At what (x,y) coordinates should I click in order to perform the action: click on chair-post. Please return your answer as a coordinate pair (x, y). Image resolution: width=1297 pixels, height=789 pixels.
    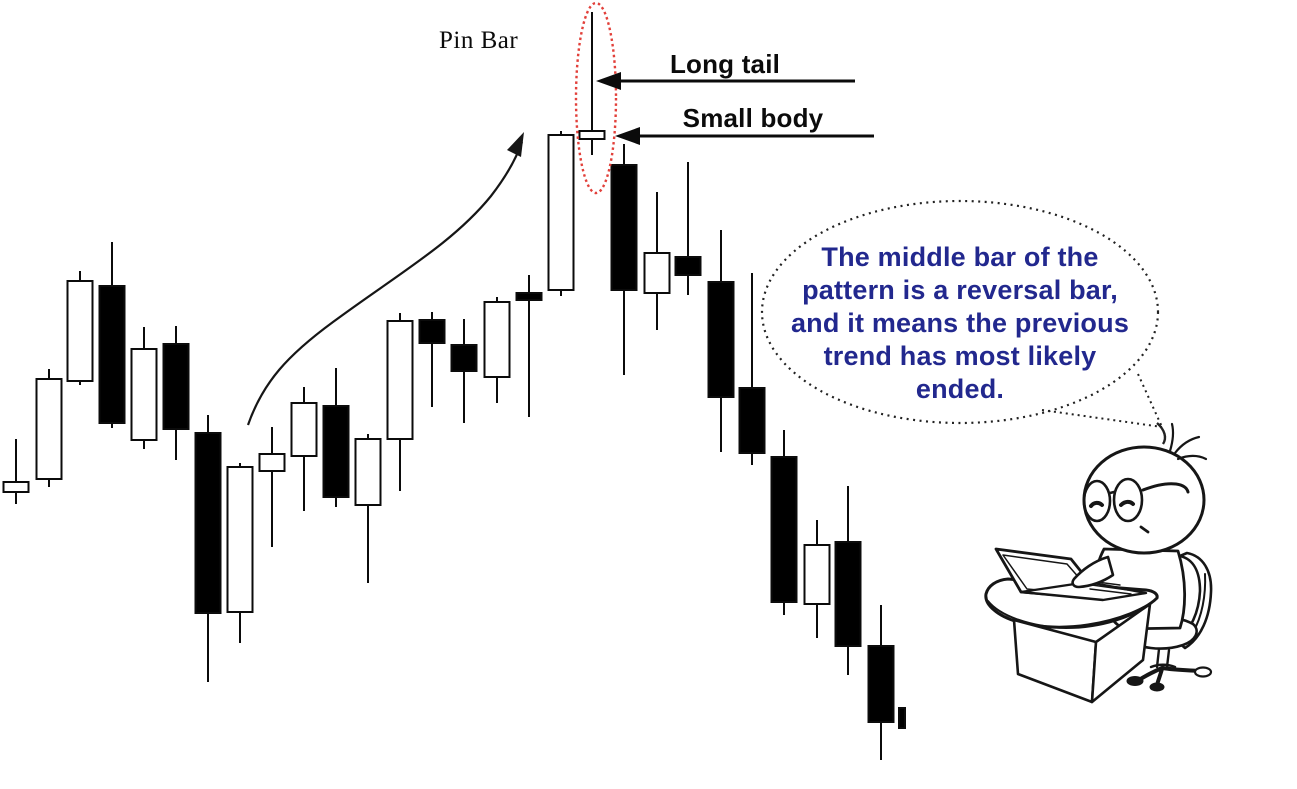
    Looking at the image, I should click on (1163, 658).